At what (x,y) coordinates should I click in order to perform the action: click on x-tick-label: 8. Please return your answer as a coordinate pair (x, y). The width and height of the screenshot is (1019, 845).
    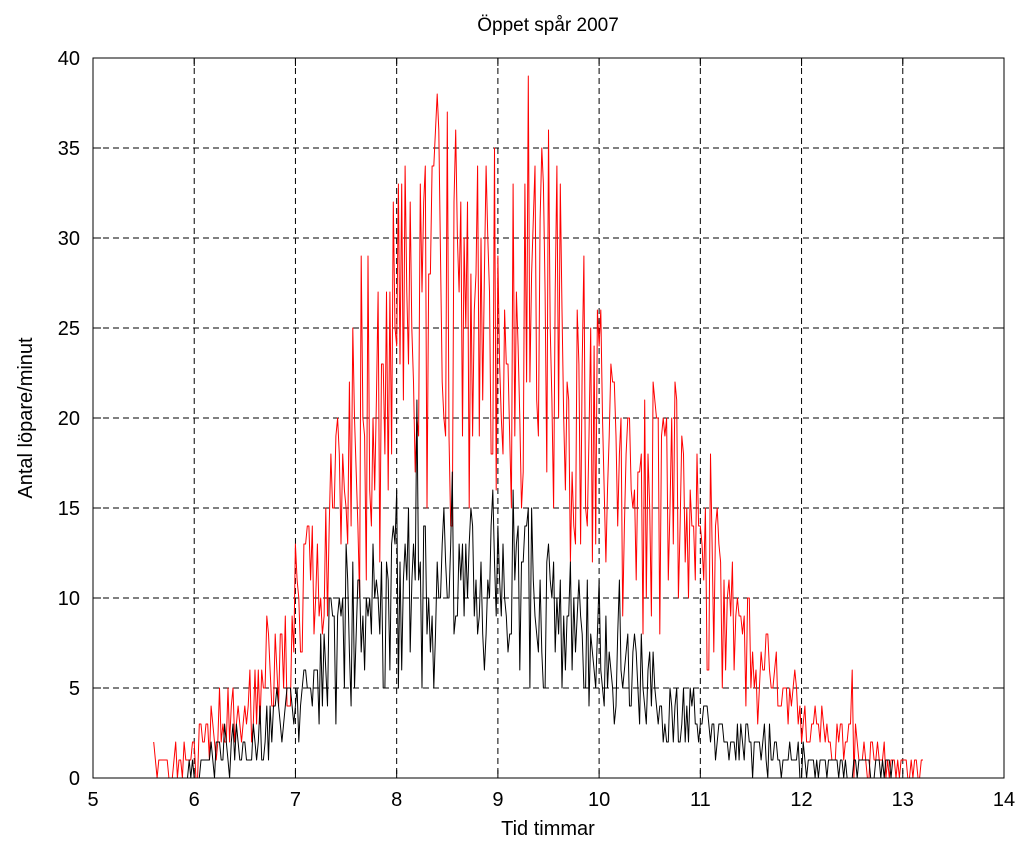
    Looking at the image, I should click on (396, 800).